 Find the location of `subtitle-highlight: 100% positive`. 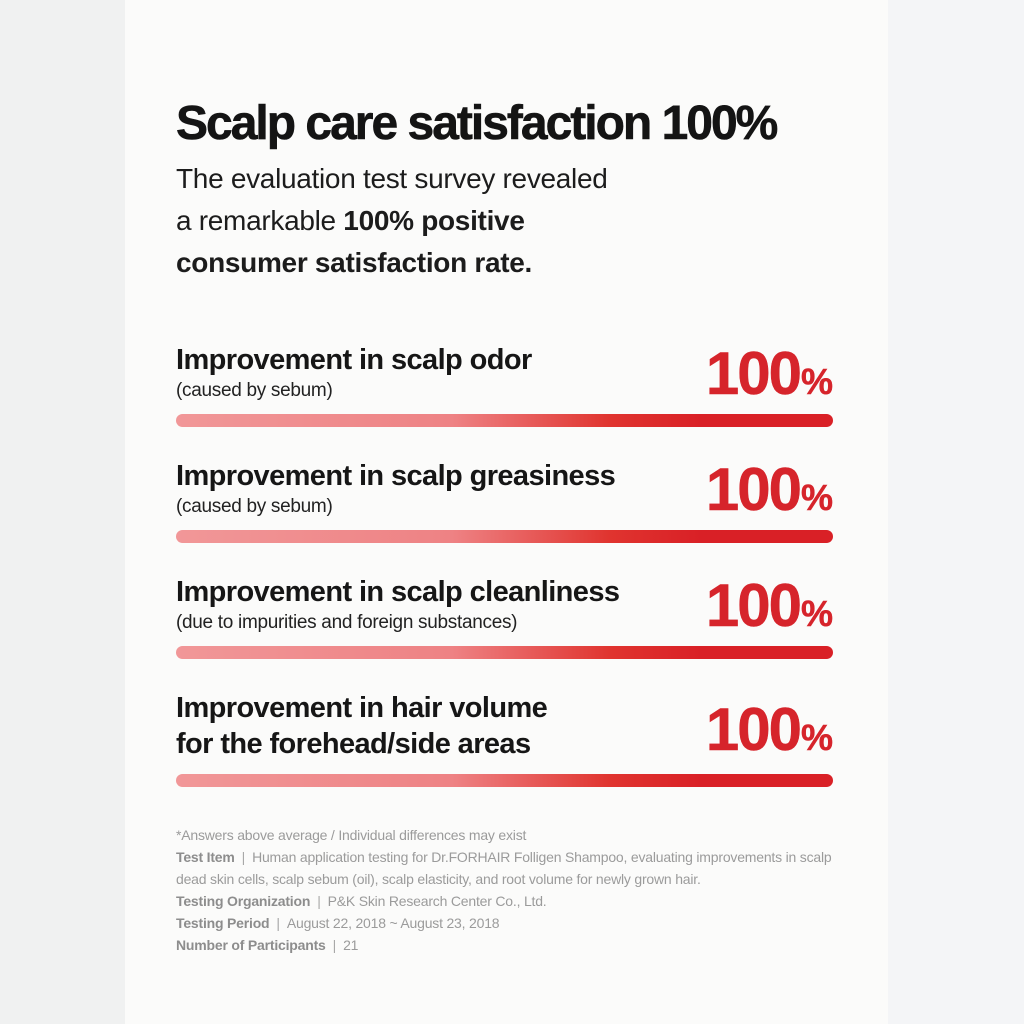

subtitle-highlight: 100% positive is located at coordinates (434, 220).